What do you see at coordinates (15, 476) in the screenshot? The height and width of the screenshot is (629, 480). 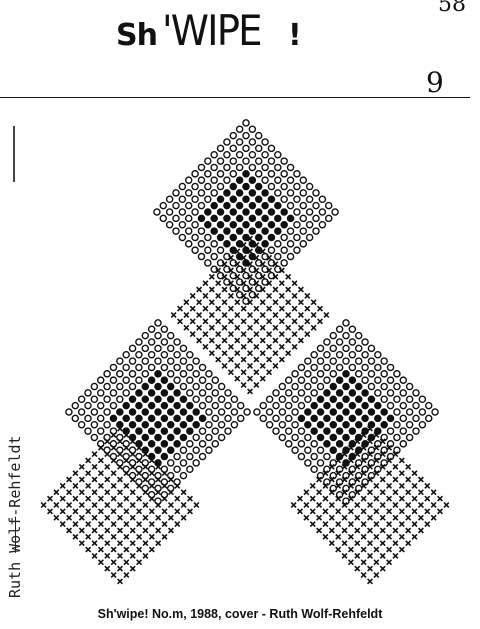 I see `signature-last-name: -Rehfeldt` at bounding box center [15, 476].